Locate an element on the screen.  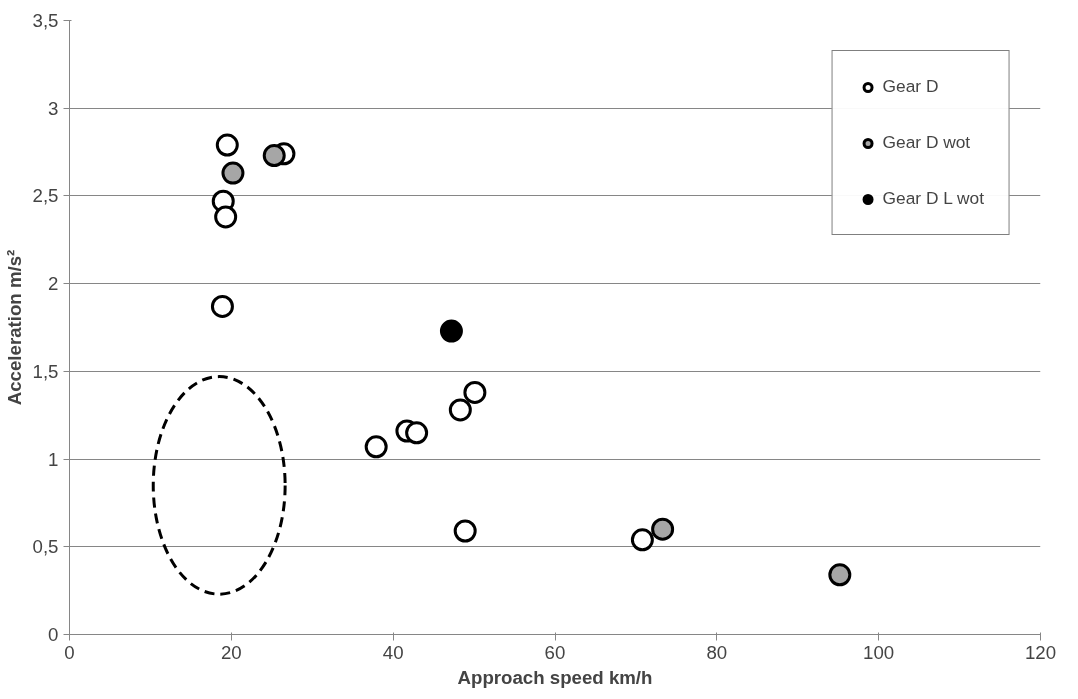
y-tick-label: 1 is located at coordinates (53, 459).